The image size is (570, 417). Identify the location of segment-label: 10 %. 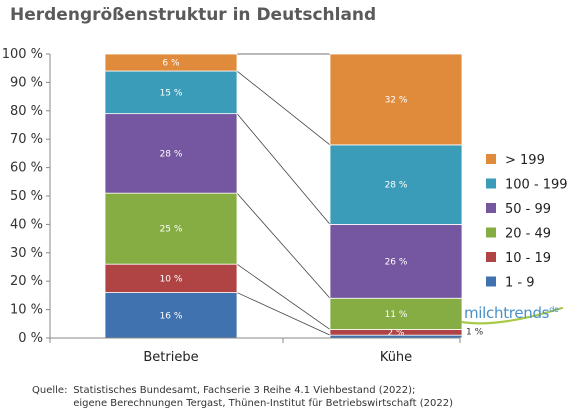
(171, 279).